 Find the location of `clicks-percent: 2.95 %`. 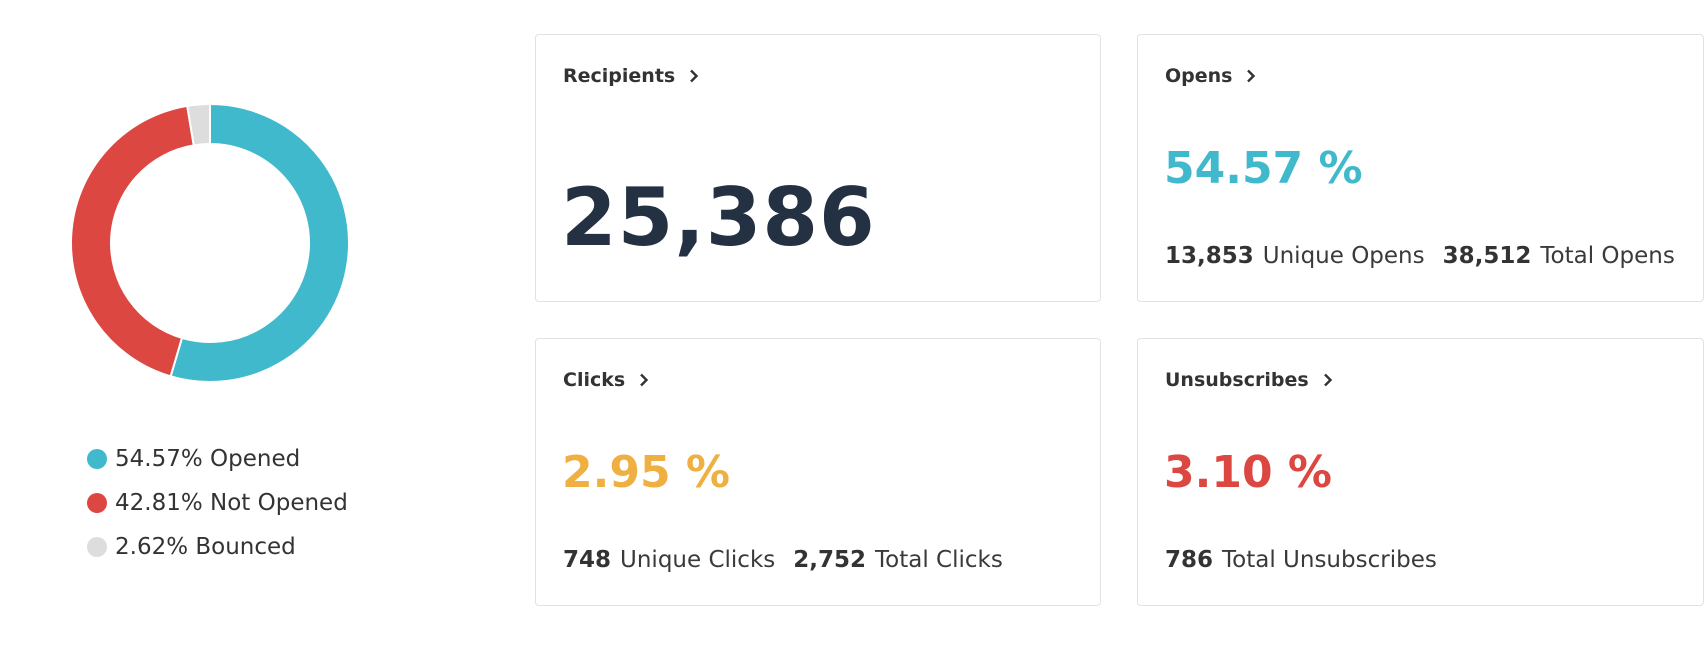

clicks-percent: 2.95 % is located at coordinates (646, 472).